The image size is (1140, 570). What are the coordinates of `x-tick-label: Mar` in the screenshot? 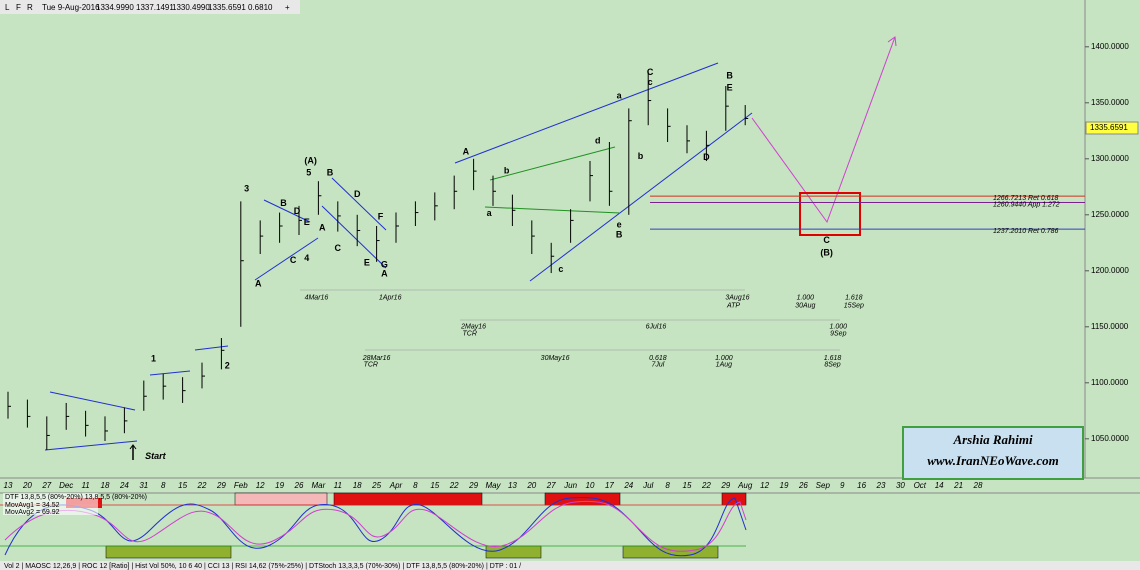 It's located at (319, 485).